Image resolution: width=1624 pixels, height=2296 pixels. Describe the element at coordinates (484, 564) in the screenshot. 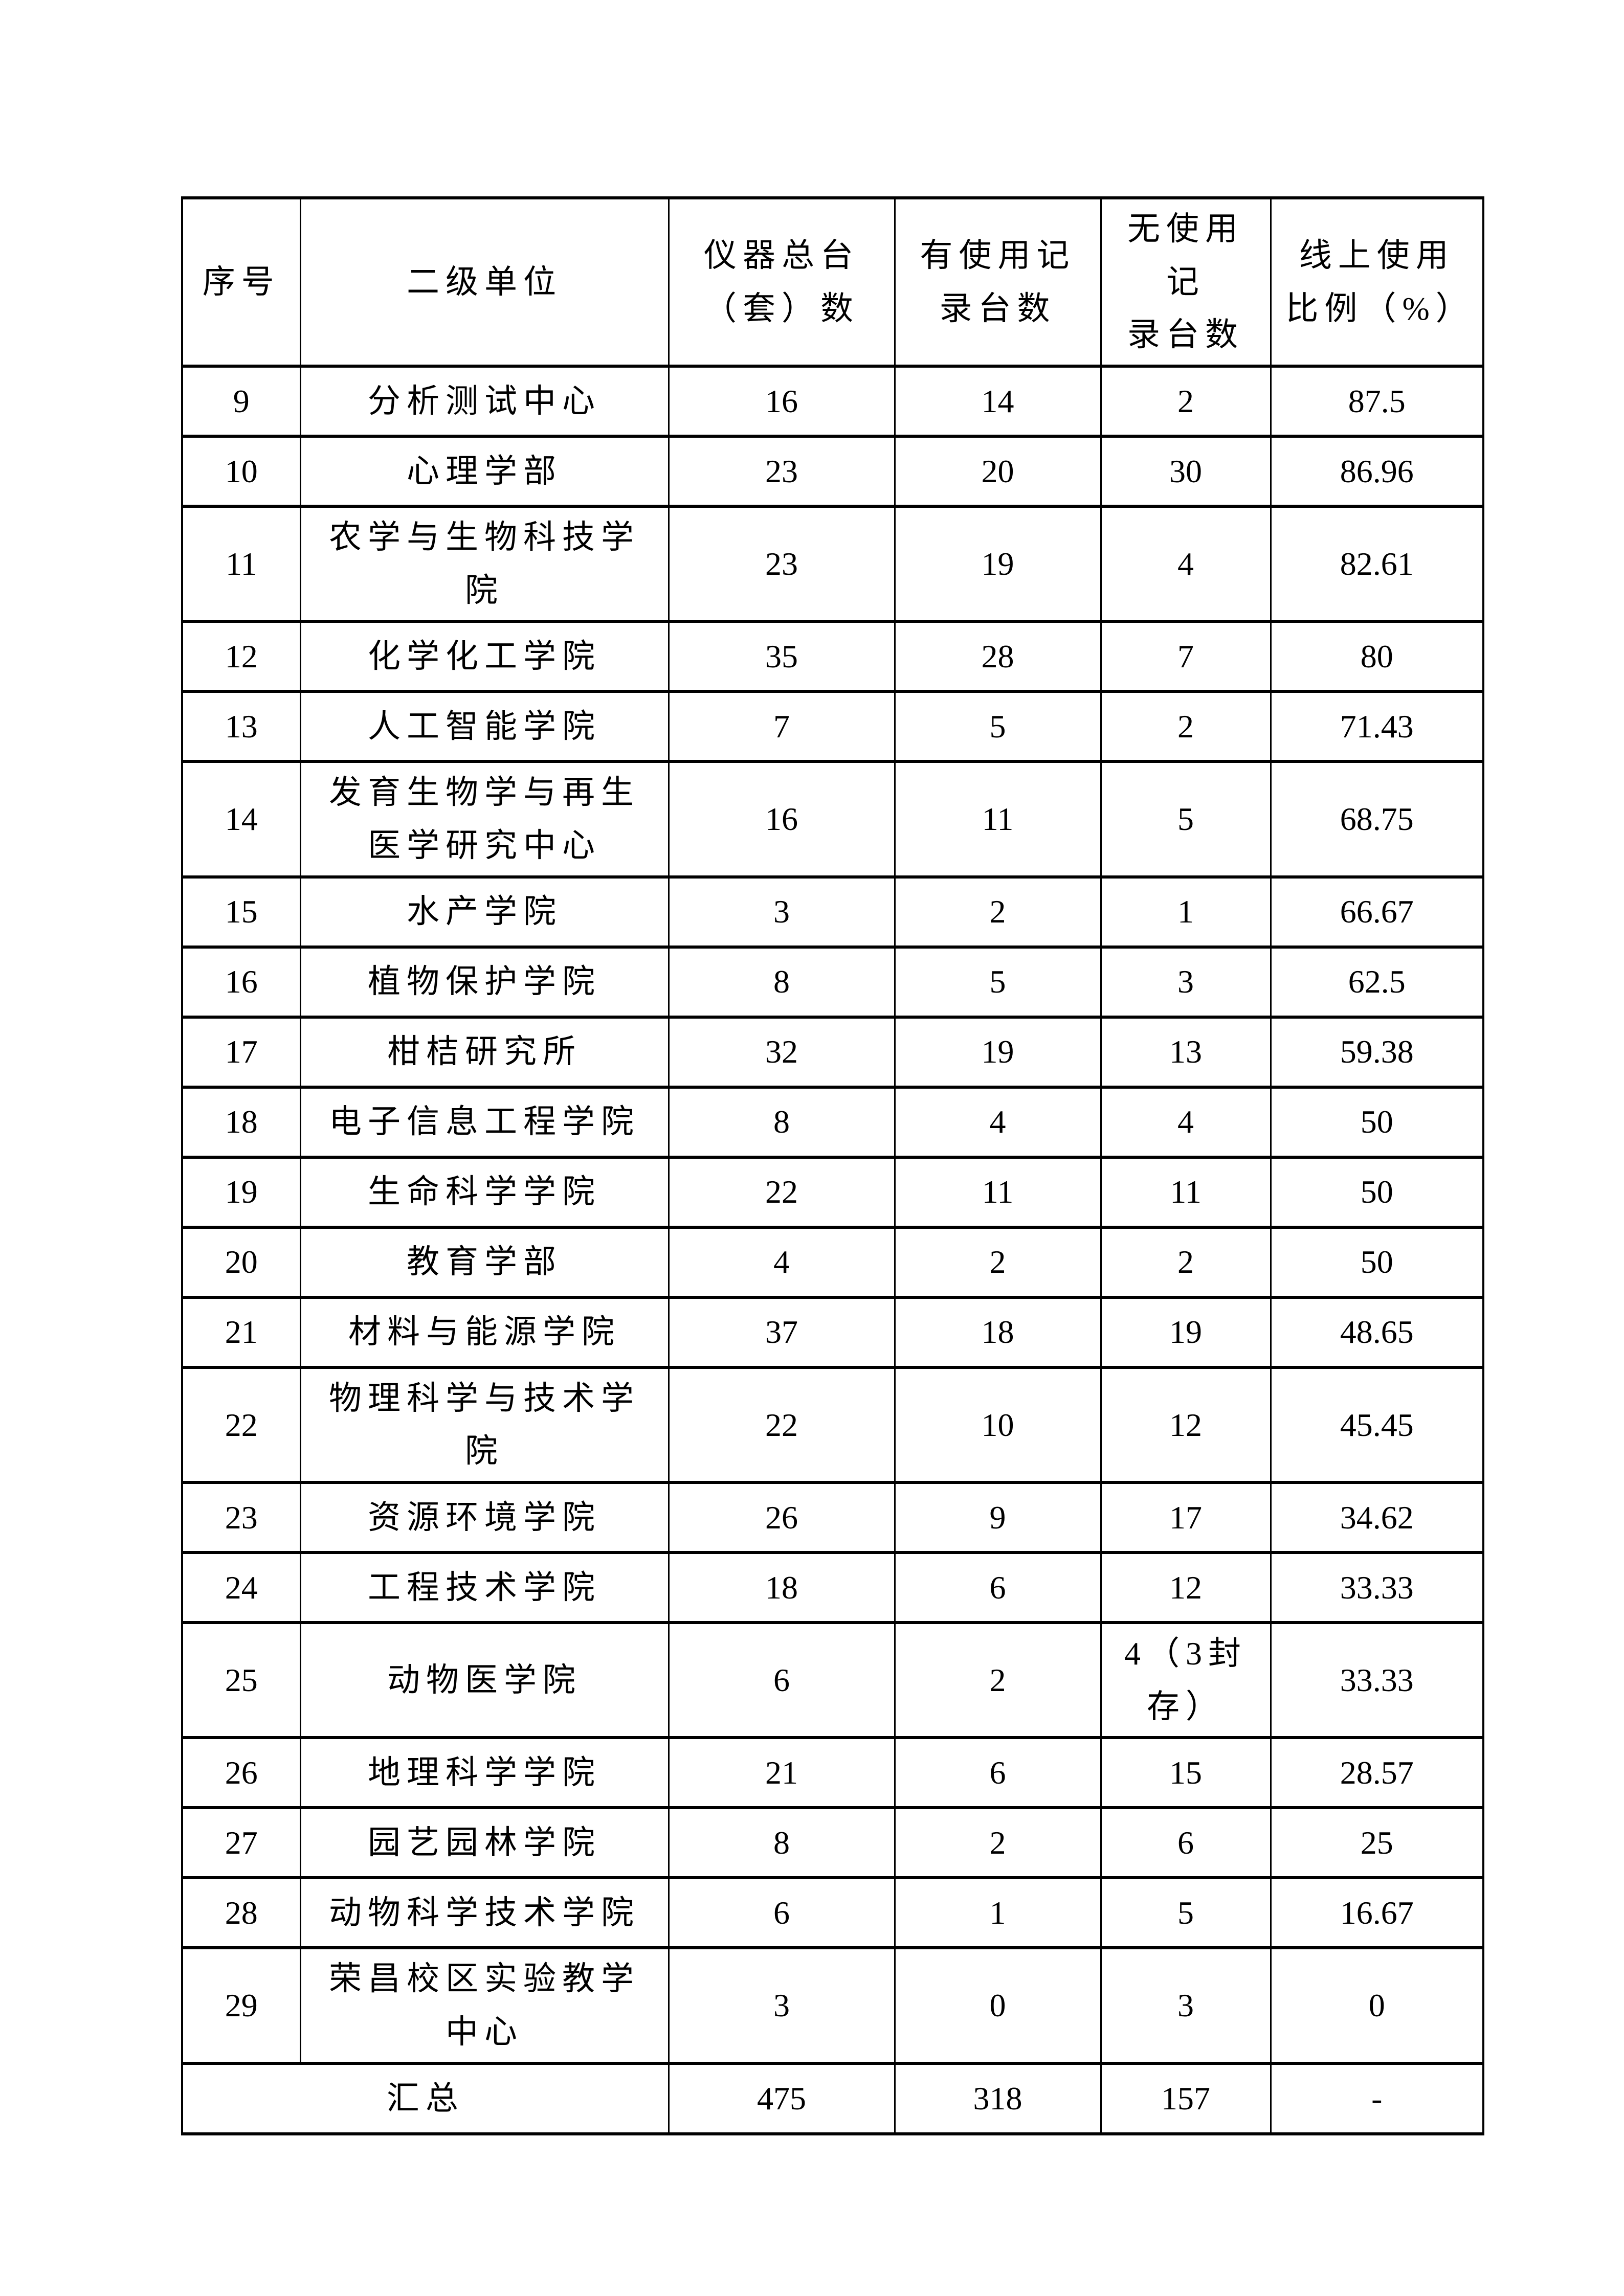

I see `cell-unit: 农学与生物科技学 院` at that location.